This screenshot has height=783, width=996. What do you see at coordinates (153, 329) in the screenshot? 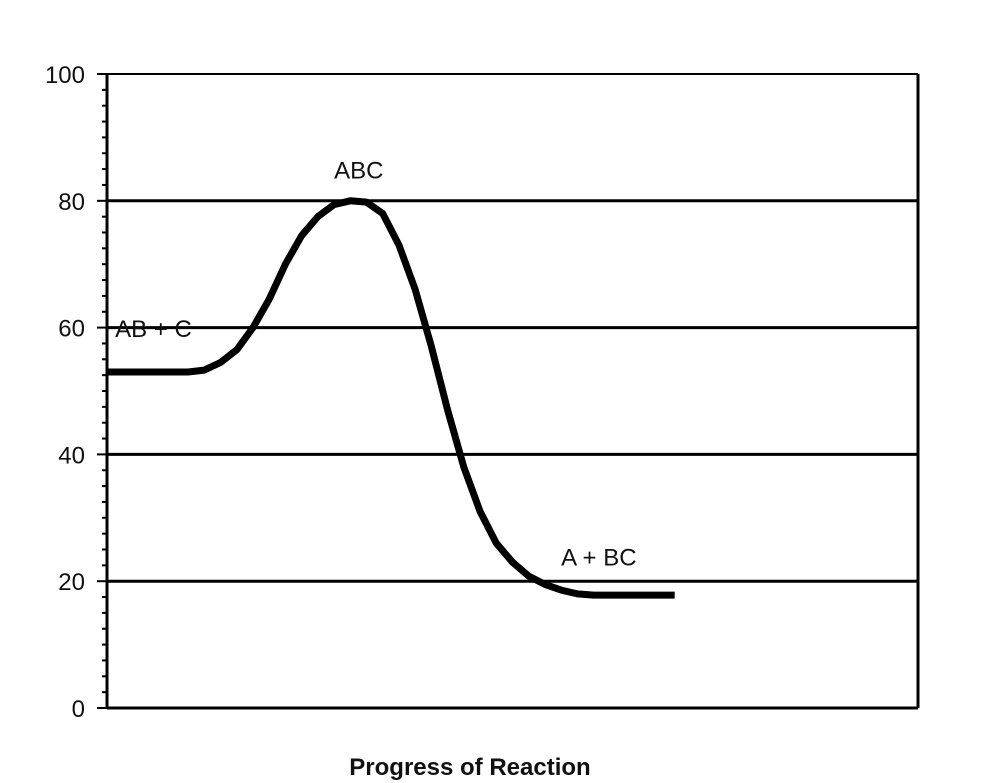
I see `annotation-label-0: AB + C` at bounding box center [153, 329].